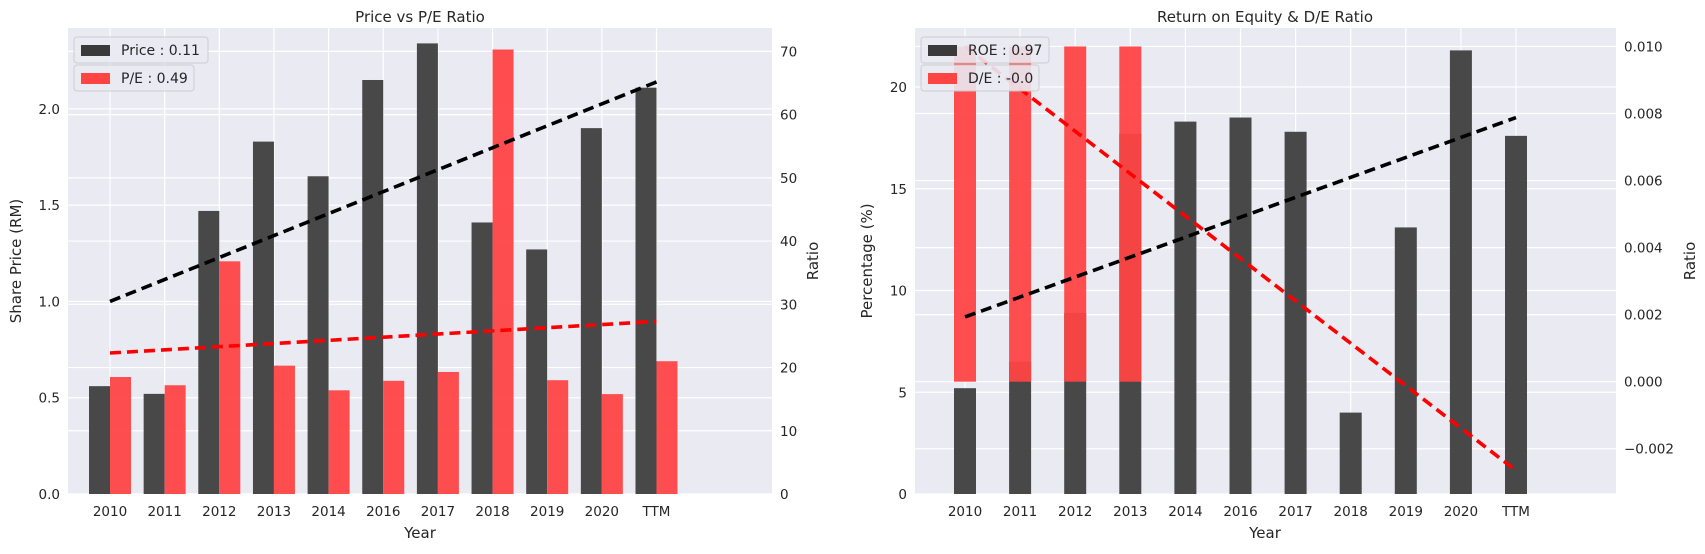 Image resolution: width=1705 pixels, height=554 pixels. What do you see at coordinates (1643, 47) in the screenshot?
I see `right-tick-label: 0.010` at bounding box center [1643, 47].